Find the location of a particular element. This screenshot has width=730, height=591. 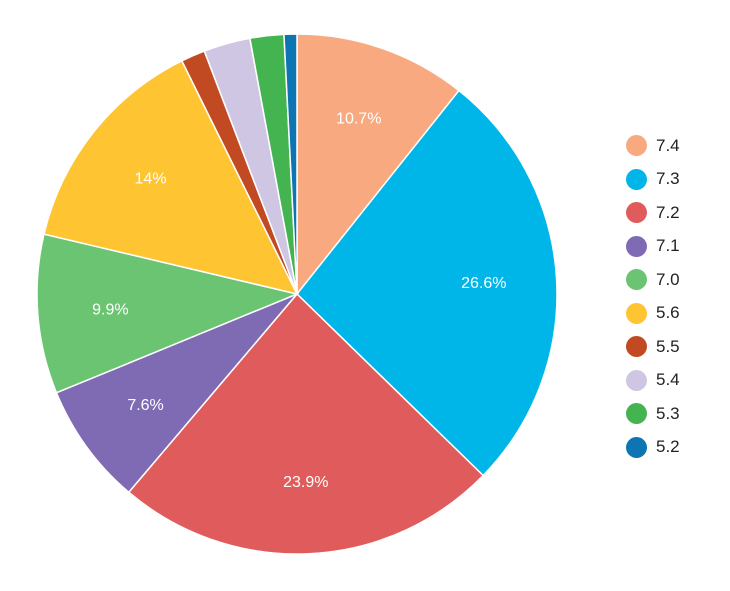

legend-item: 5.2 is located at coordinates (653, 448).